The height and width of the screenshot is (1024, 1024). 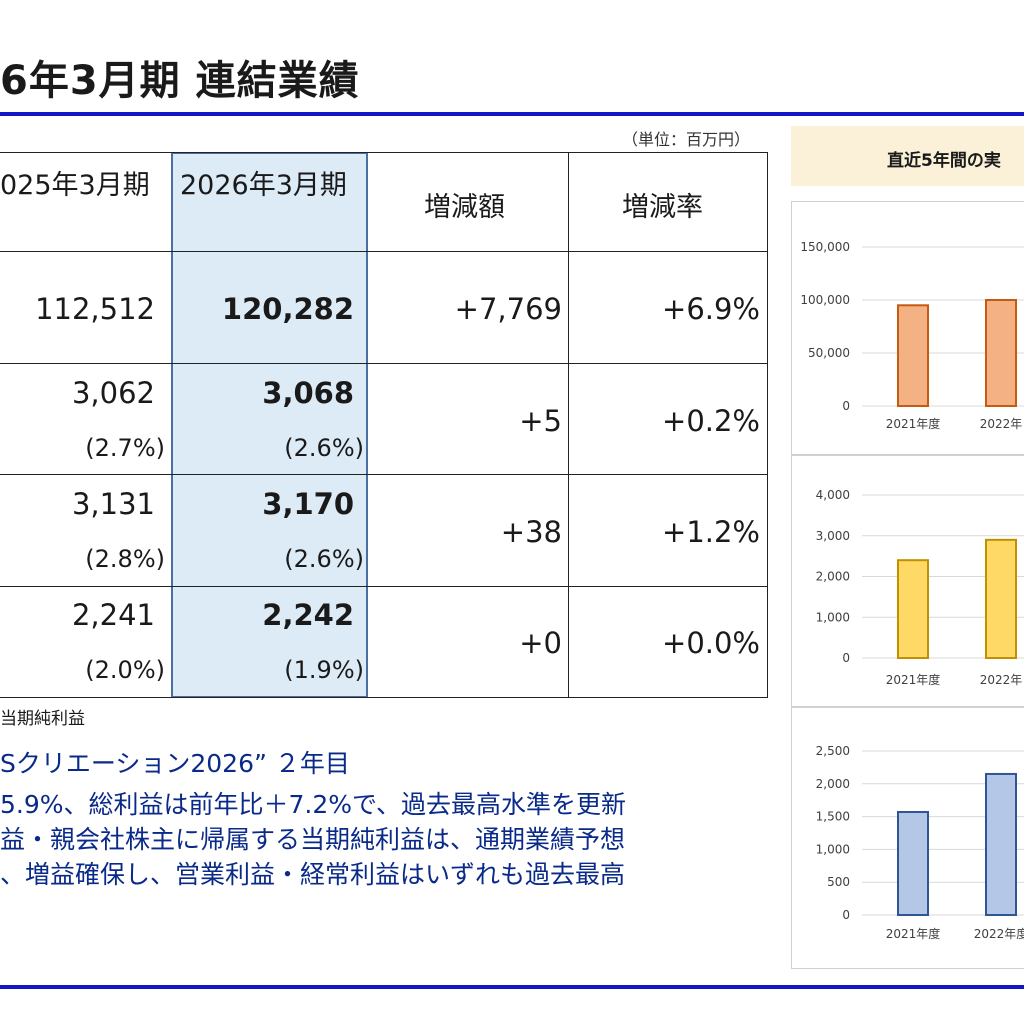 I want to click on y-tick-label: 500, so click(x=838, y=882).